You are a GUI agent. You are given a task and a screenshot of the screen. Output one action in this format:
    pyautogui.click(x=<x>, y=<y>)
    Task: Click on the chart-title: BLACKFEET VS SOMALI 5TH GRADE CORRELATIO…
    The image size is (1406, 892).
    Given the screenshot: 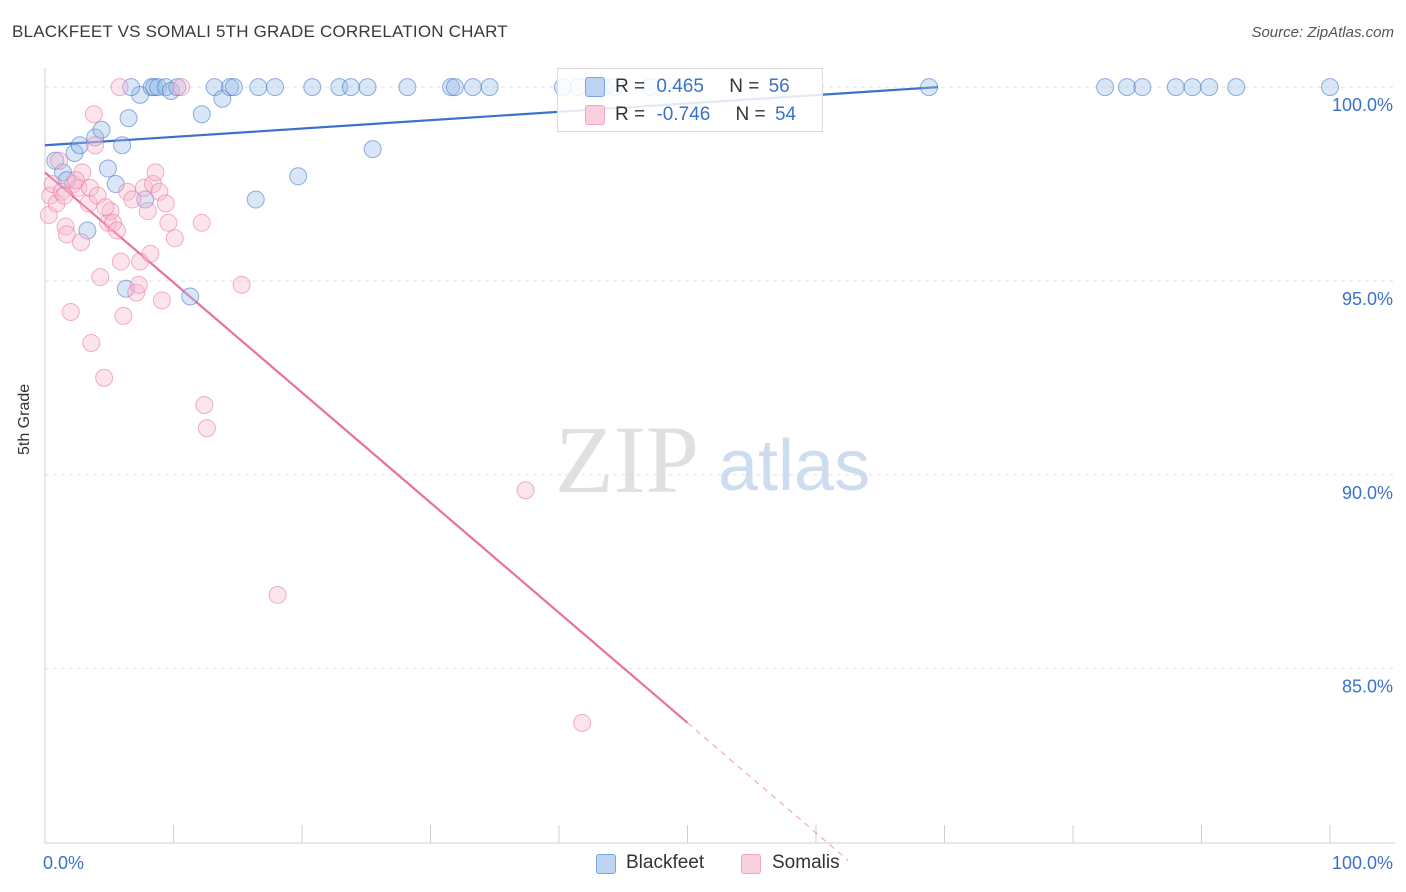 What is the action you would take?
    pyautogui.click(x=260, y=31)
    